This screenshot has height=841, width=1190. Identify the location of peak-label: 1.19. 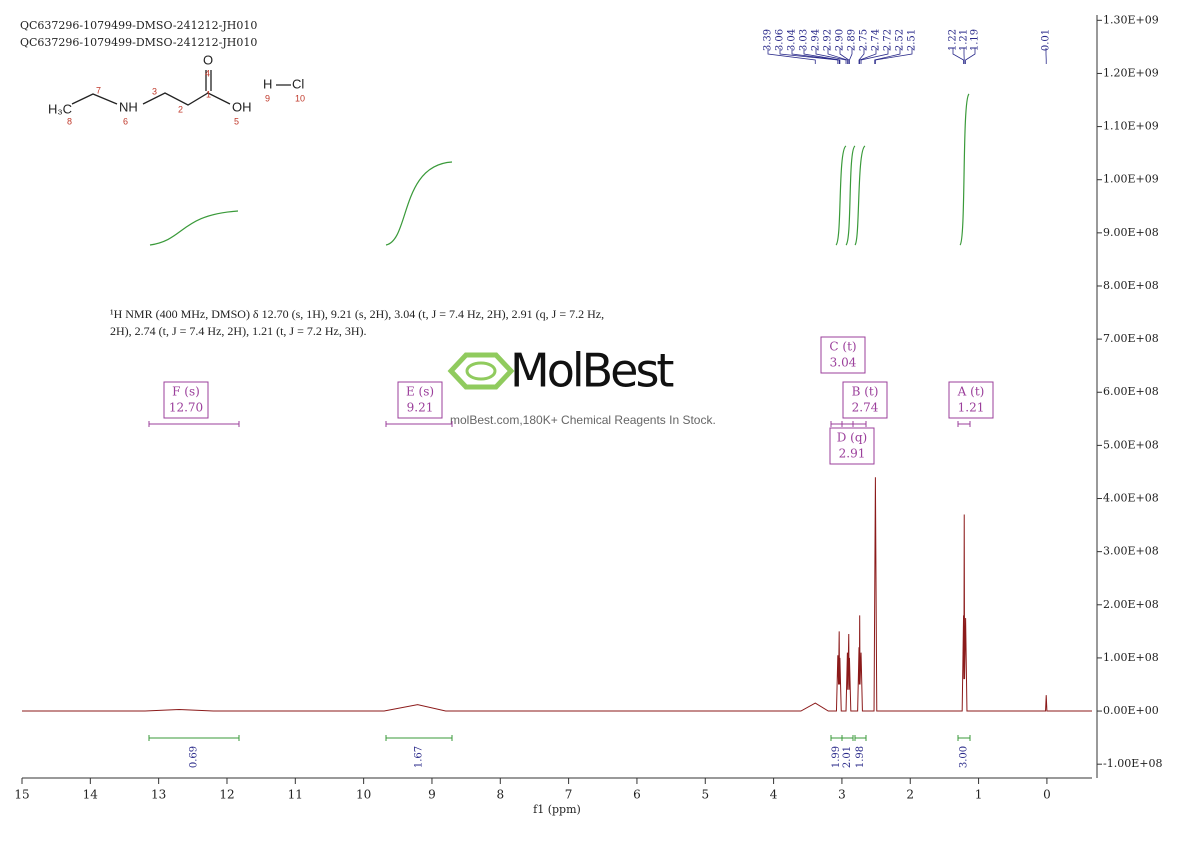
(975, 40).